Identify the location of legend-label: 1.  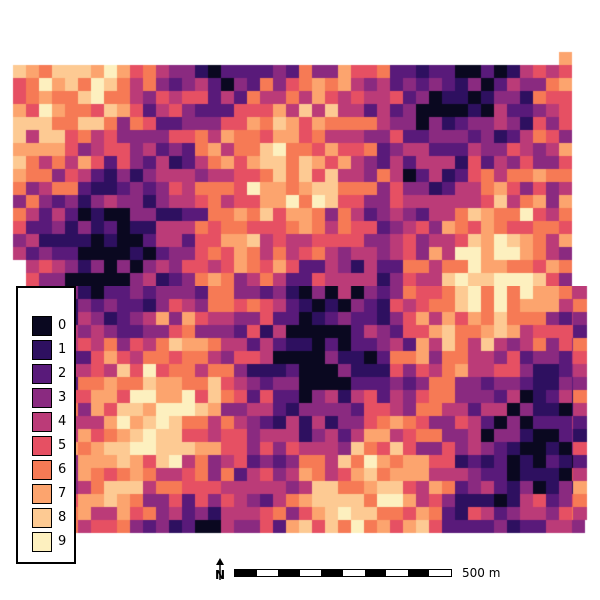
(62, 349).